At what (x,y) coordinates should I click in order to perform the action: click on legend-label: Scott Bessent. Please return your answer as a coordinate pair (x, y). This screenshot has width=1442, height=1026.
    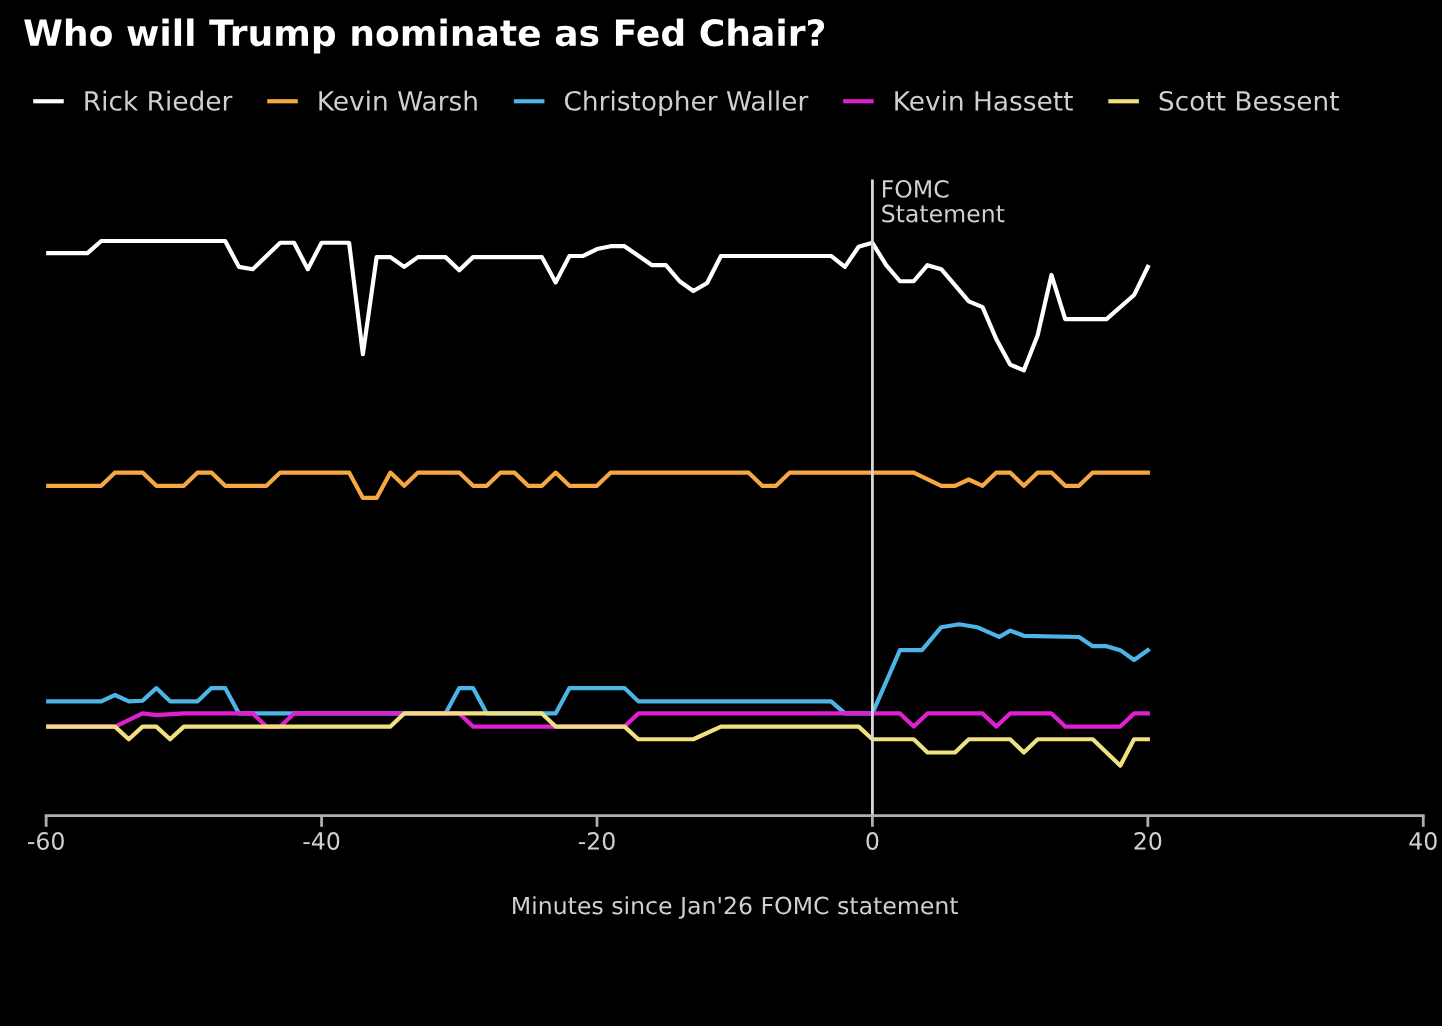
    Looking at the image, I should click on (1249, 100).